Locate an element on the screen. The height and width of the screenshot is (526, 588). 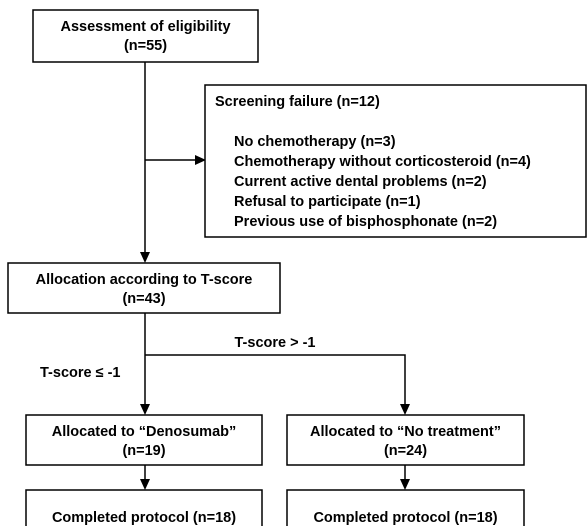
node-label: Allocation according to T-score is located at coordinates (144, 280).